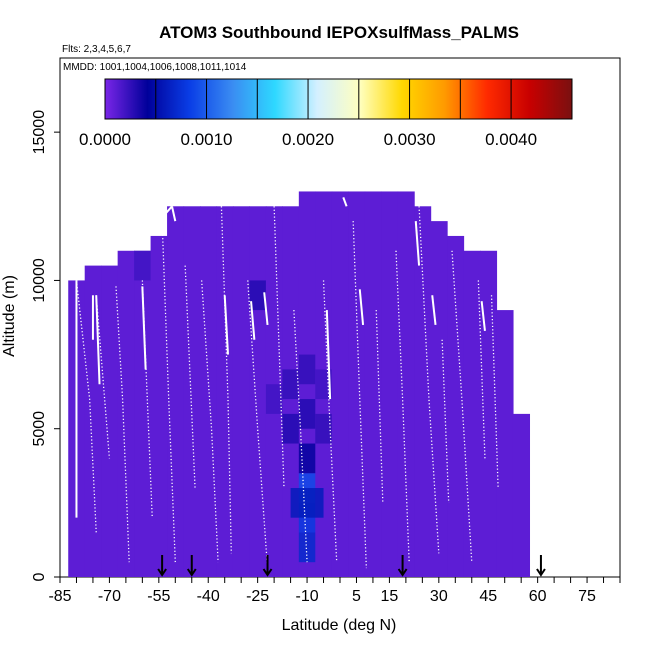 The width and height of the screenshot is (650, 650). What do you see at coordinates (207, 139) in the screenshot?
I see `colorbar-tick-label: 0.0010` at bounding box center [207, 139].